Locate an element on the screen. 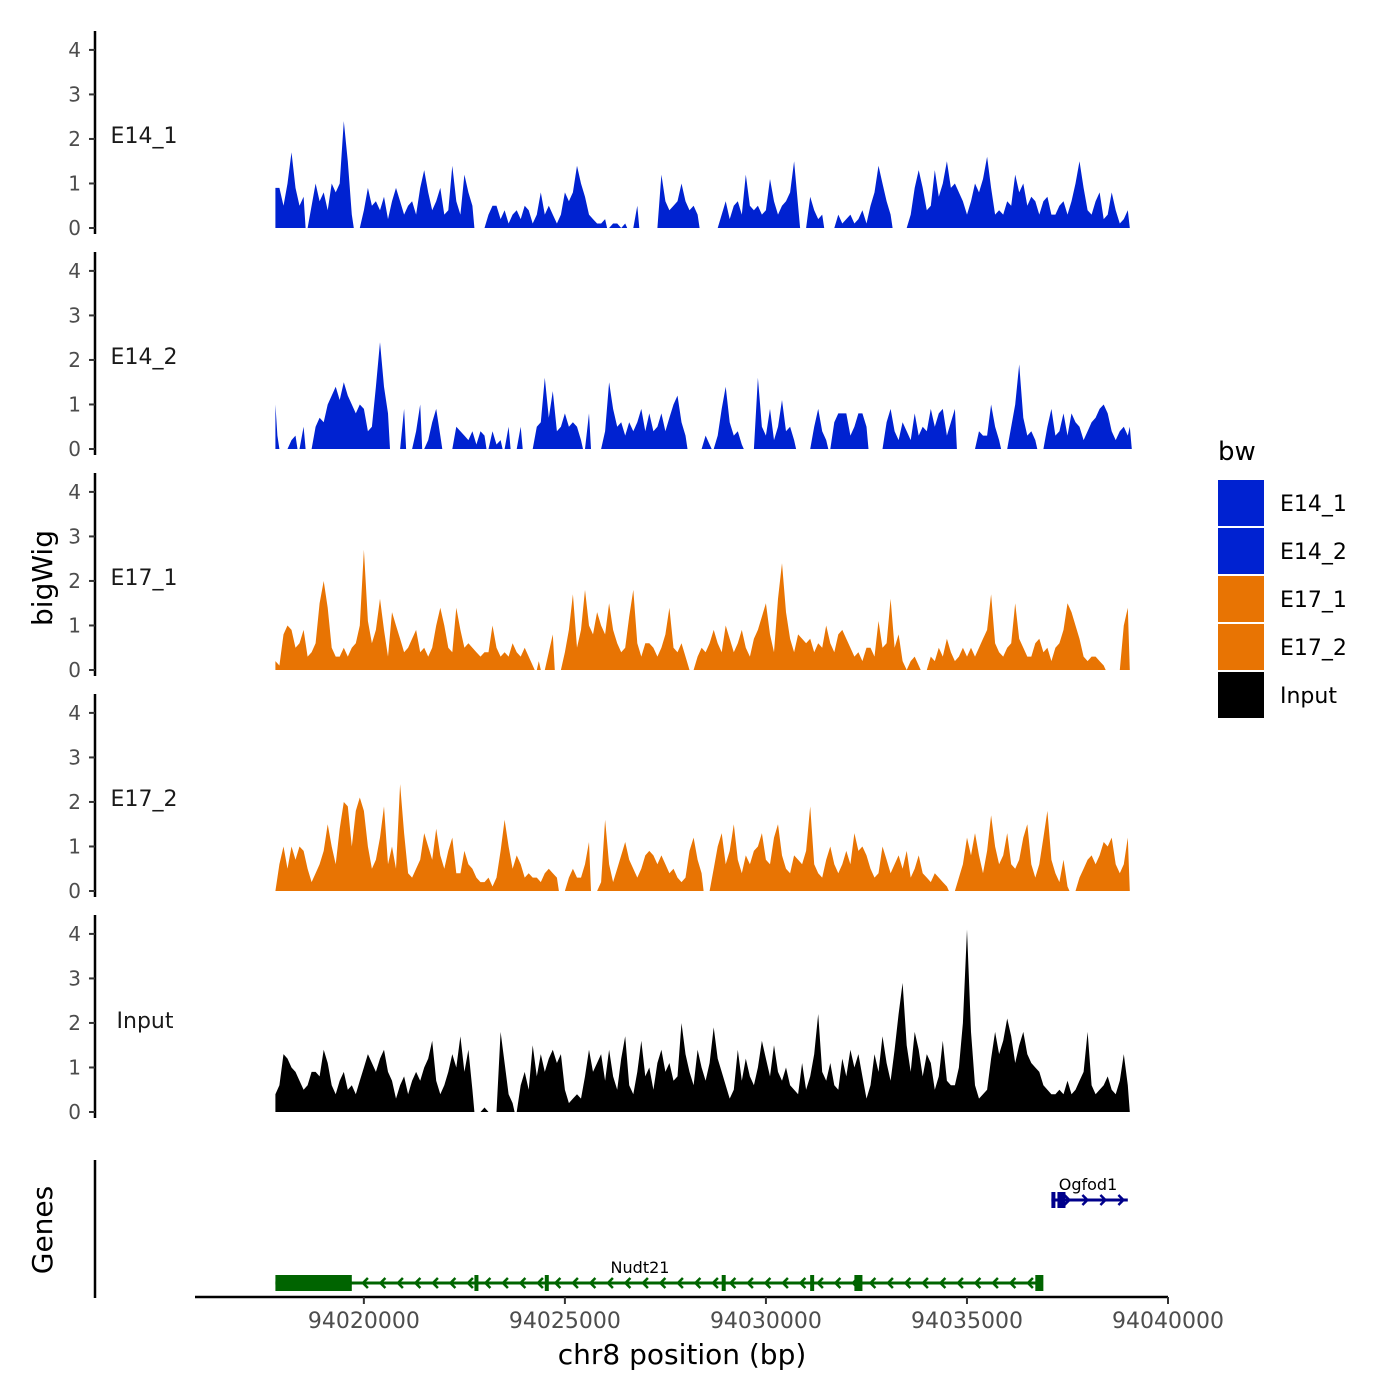 The image size is (1400, 1400). track-label: E14_1 is located at coordinates (144, 136).